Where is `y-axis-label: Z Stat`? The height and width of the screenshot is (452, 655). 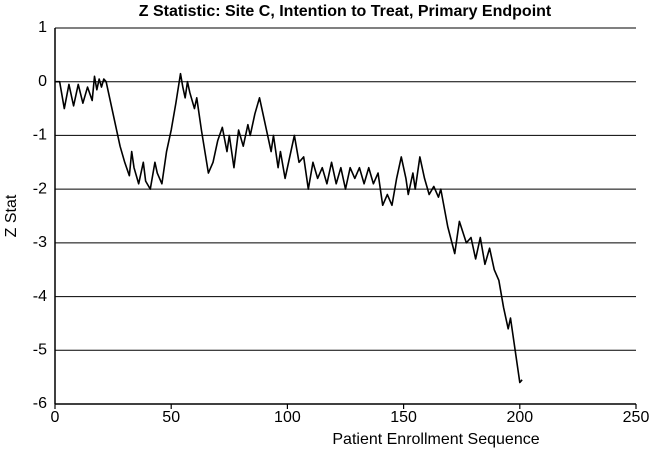
y-axis-label: Z Stat is located at coordinates (11, 215).